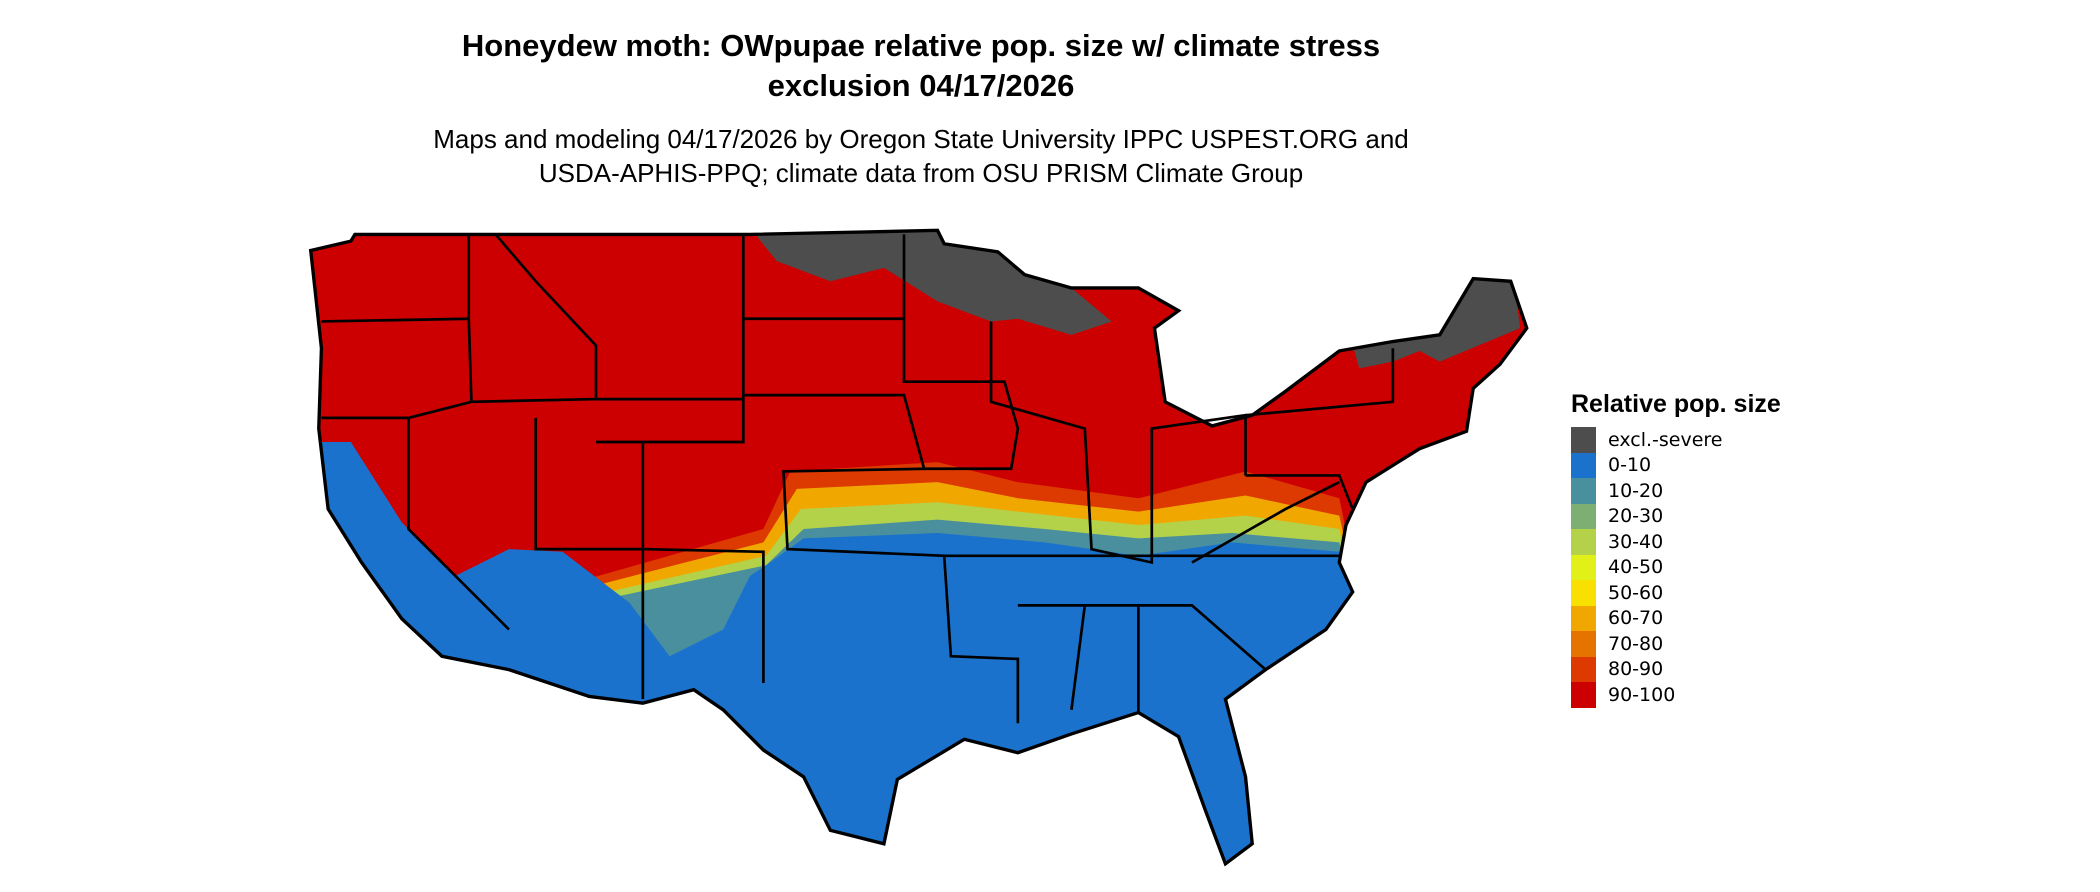 The width and height of the screenshot is (2100, 892). Describe the element at coordinates (1676, 465) in the screenshot. I see `legend-item: 0-10` at that location.